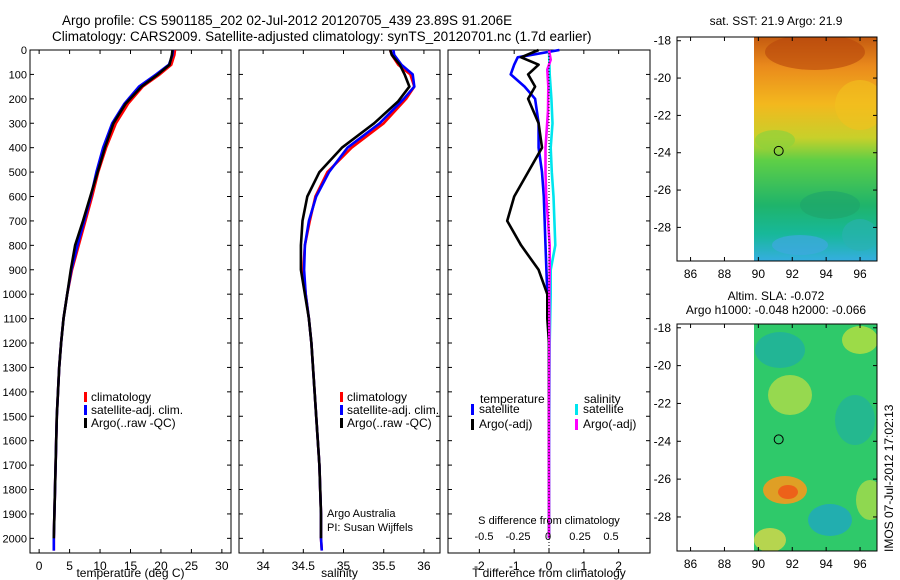 This screenshot has width=900, height=580. Describe the element at coordinates (663, 403) in the screenshot. I see `sla_map-ytick-label: -22` at that location.